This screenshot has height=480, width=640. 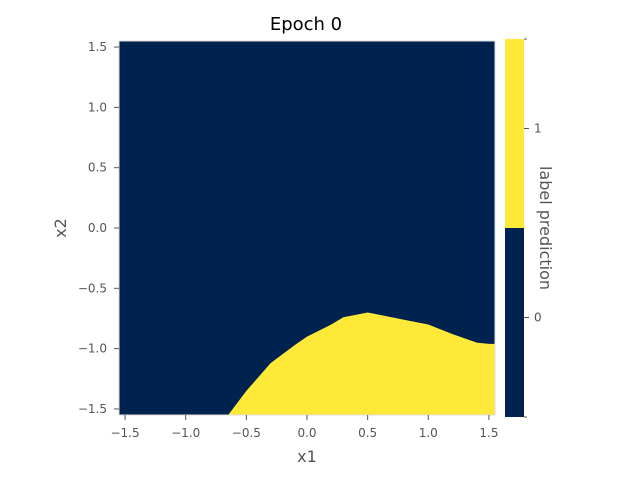 What do you see at coordinates (60, 228) in the screenshot?
I see `y-axis-label: x2` at bounding box center [60, 228].